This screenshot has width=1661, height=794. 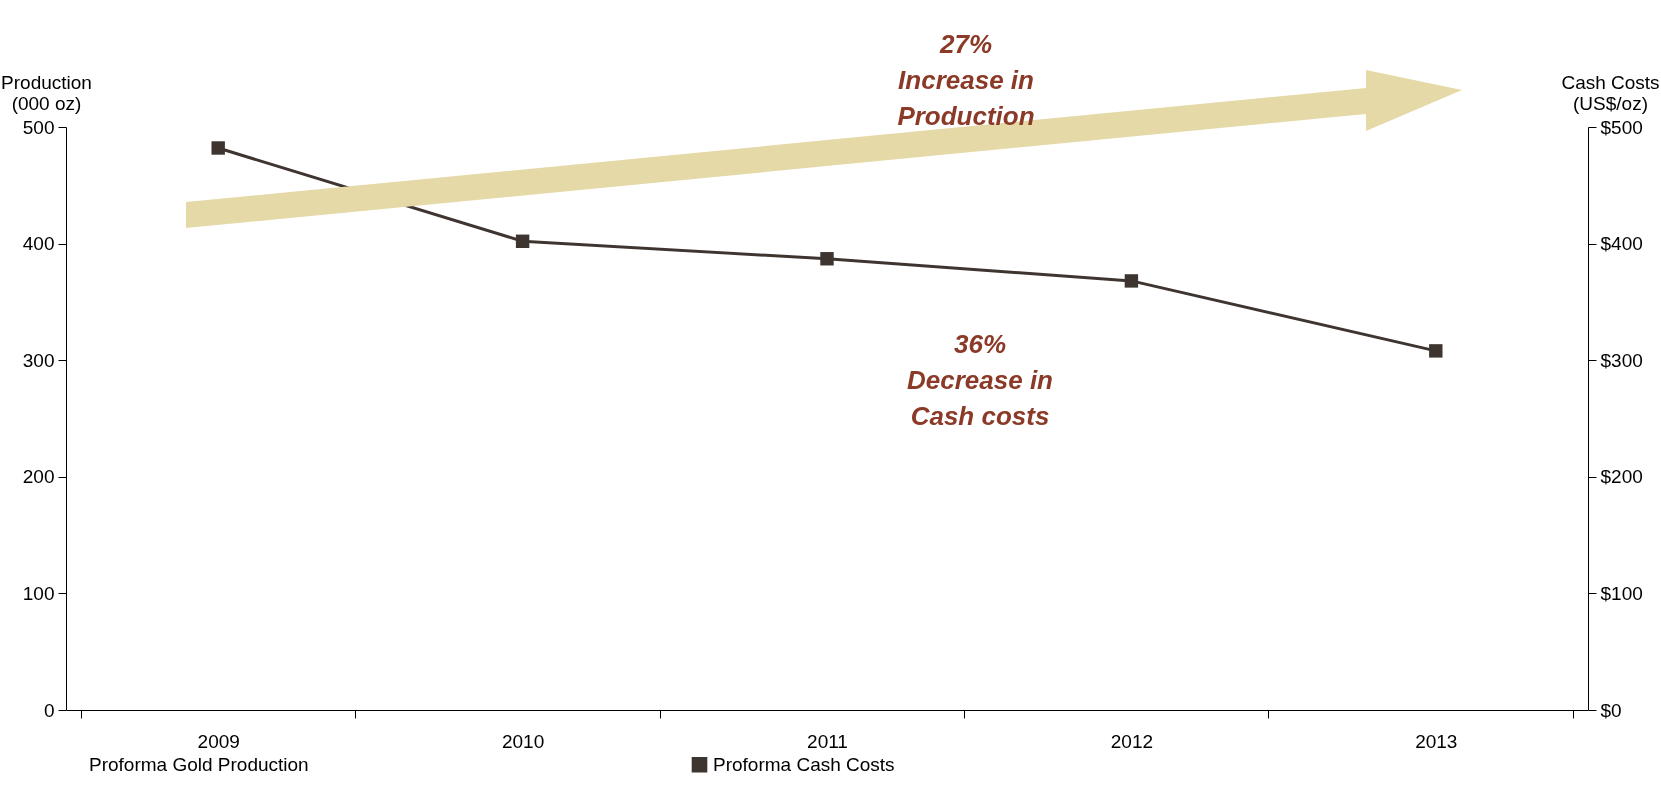 What do you see at coordinates (1621, 477) in the screenshot?
I see `y2-tick-label: $200` at bounding box center [1621, 477].